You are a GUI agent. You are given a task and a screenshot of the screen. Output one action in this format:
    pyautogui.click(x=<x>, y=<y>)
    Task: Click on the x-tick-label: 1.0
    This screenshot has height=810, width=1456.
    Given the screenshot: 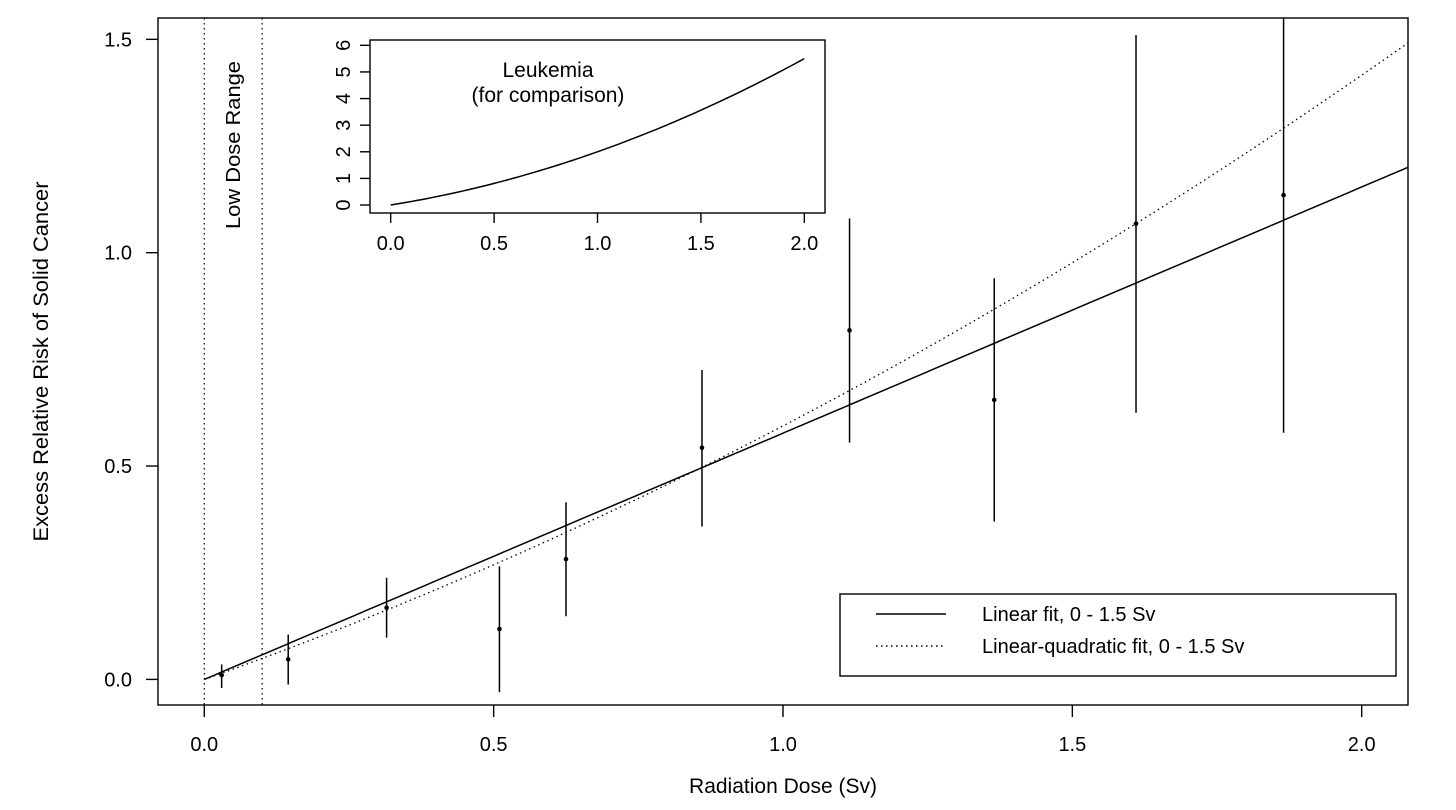 What is the action you would take?
    pyautogui.click(x=783, y=745)
    